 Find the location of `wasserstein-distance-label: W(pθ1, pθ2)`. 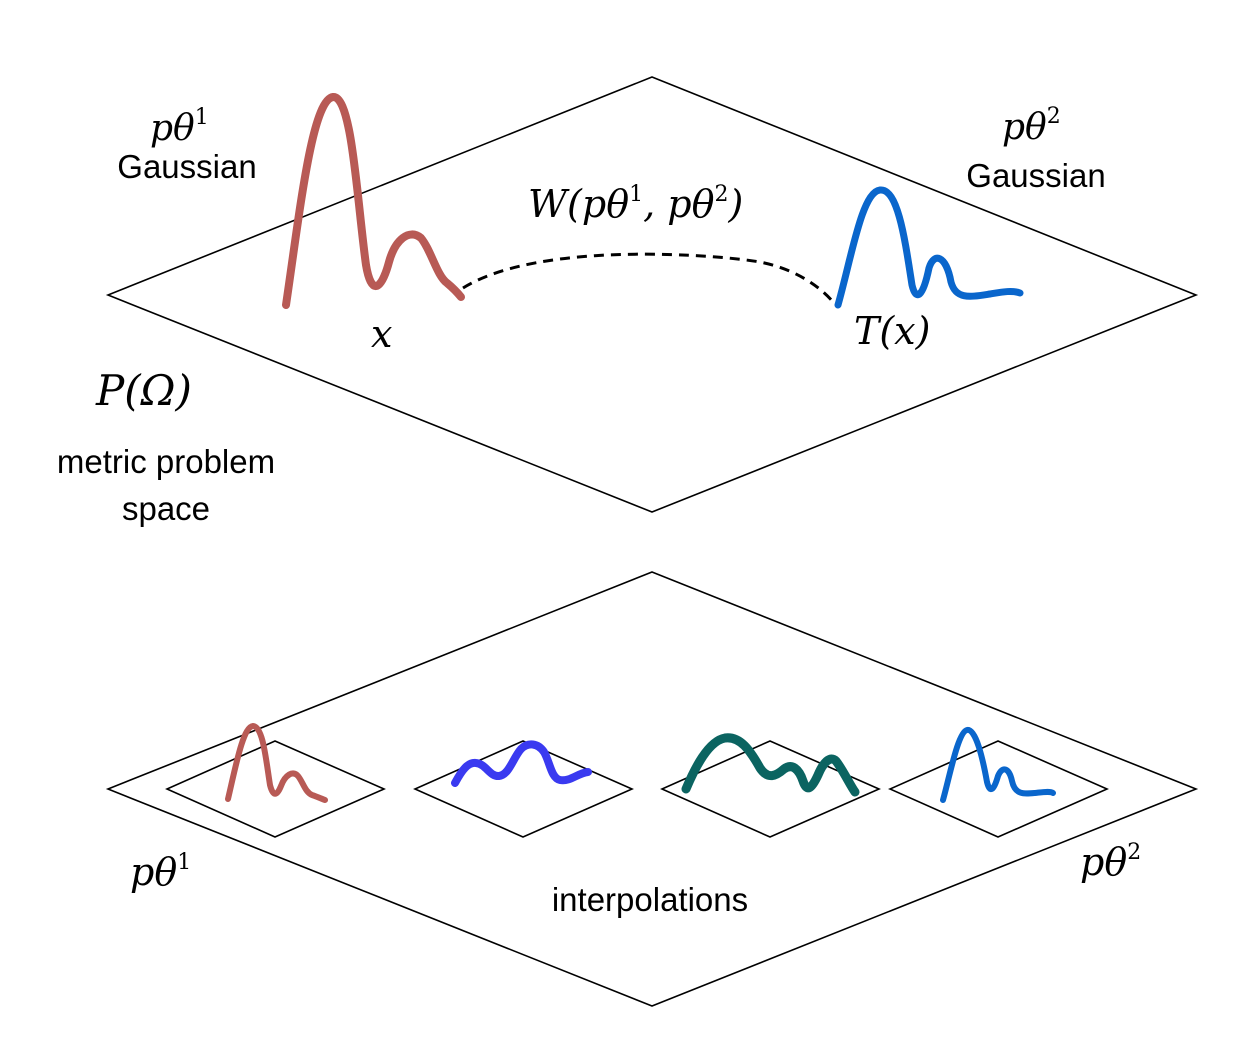

wasserstein-distance-label: W(pθ1, pθ2) is located at coordinates (635, 204).